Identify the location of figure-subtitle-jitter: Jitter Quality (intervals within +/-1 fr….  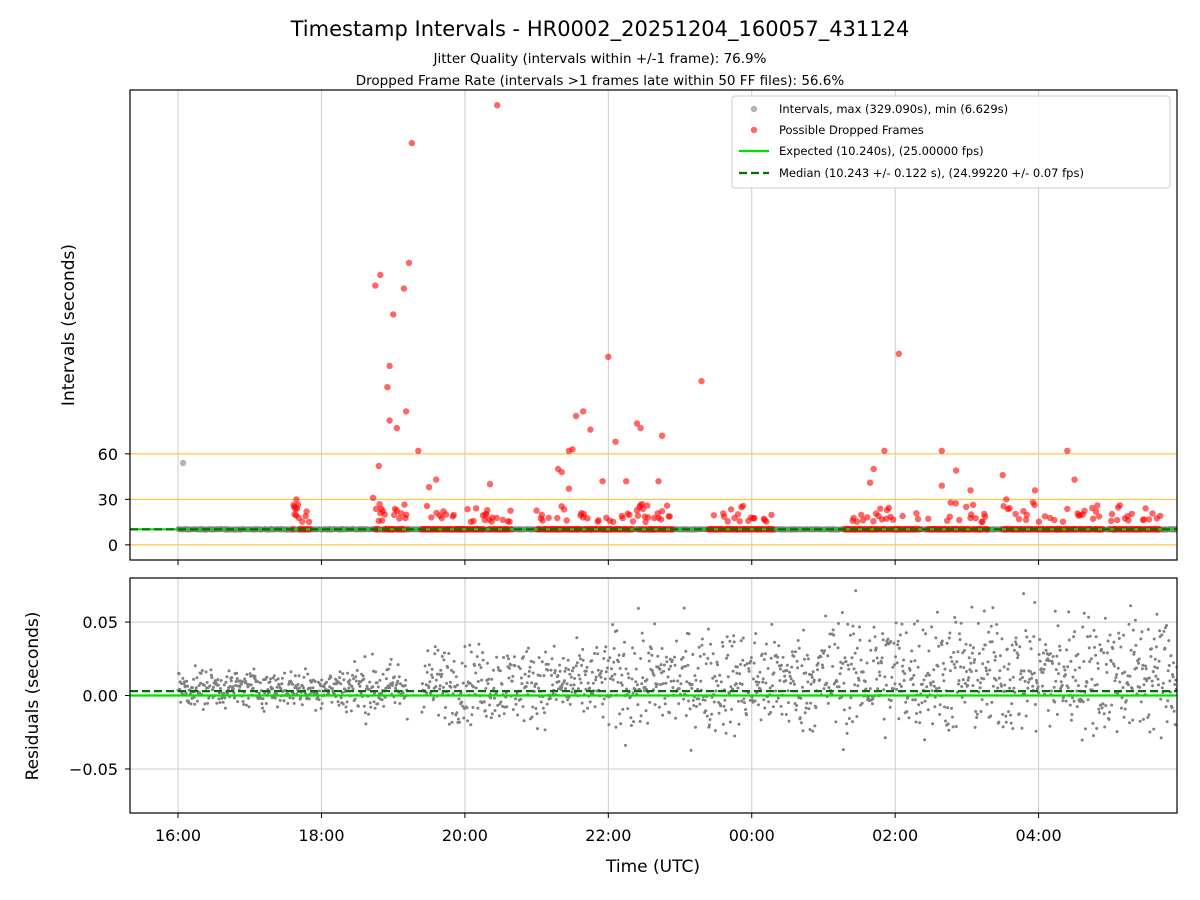
(600, 59).